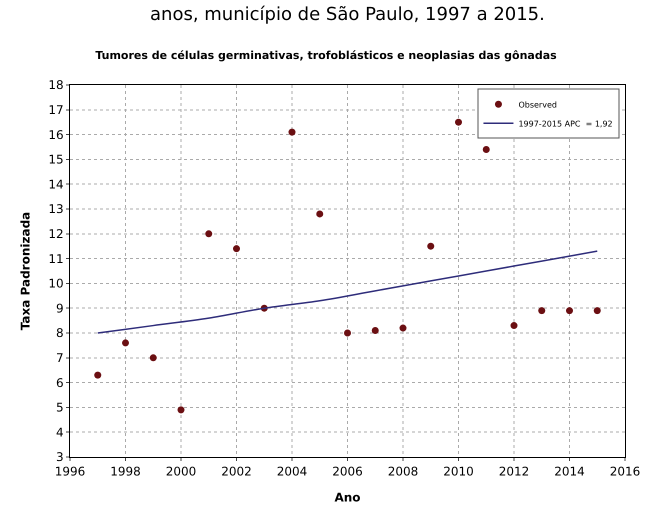  I want to click on chart-title: Tumores de células germinativas, trofoblásticos e neoplasias das gônadas, so click(326, 55).